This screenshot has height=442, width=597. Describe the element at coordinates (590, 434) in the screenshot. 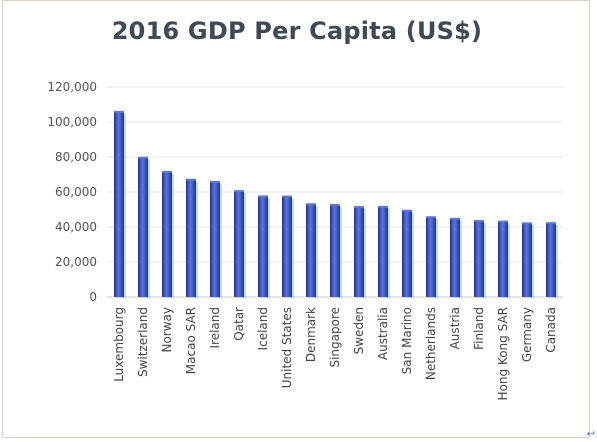

I see `return-icon: ↩` at that location.